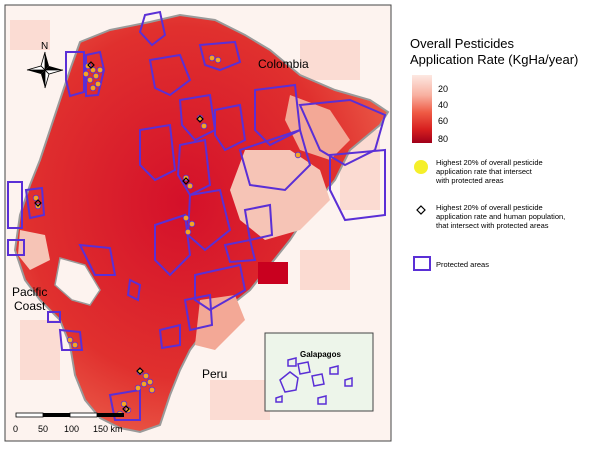 The width and height of the screenshot is (591, 455). I want to click on north-arrow: N, so click(45, 65).